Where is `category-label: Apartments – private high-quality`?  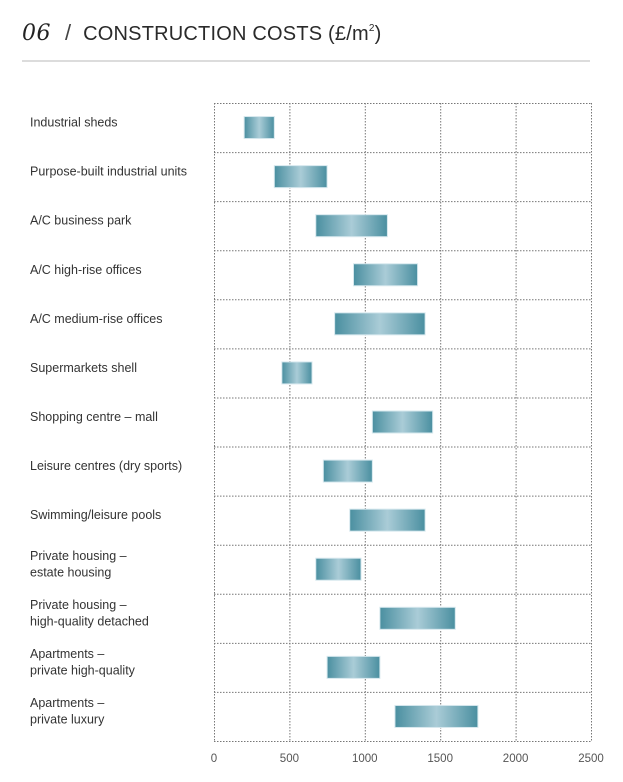
category-label: Apartments – private high-quality is located at coordinates (83, 662).